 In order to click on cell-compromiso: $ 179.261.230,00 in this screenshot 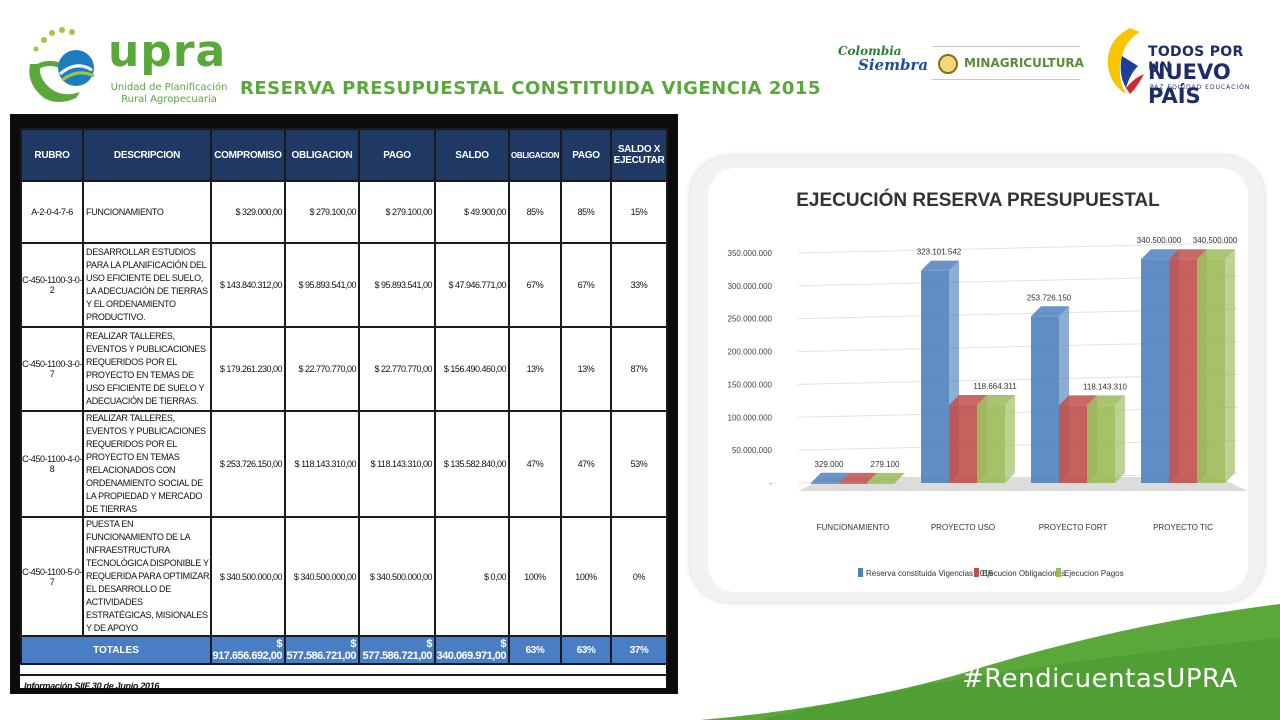, I will do `click(248, 369)`.